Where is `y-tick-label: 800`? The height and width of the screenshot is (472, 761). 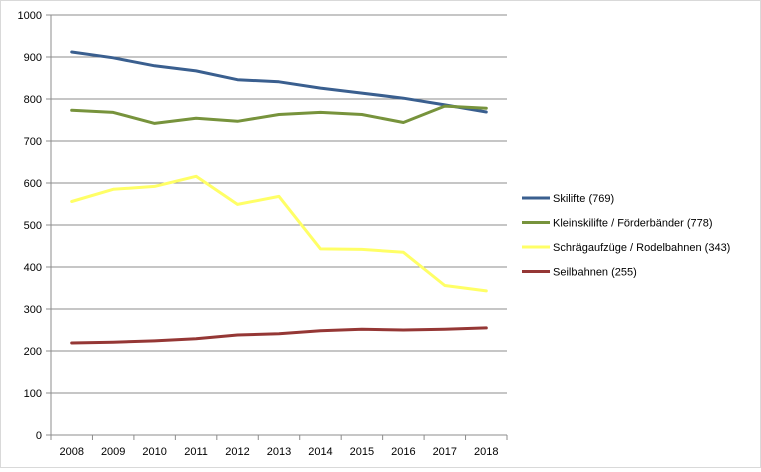 y-tick-label: 800 is located at coordinates (33, 100).